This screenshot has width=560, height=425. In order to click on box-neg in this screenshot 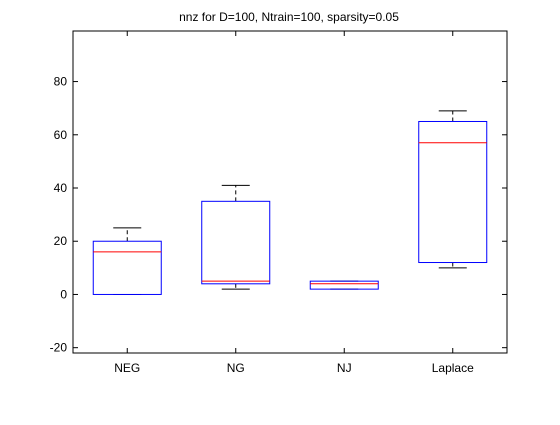, I will do `click(127, 261)`.